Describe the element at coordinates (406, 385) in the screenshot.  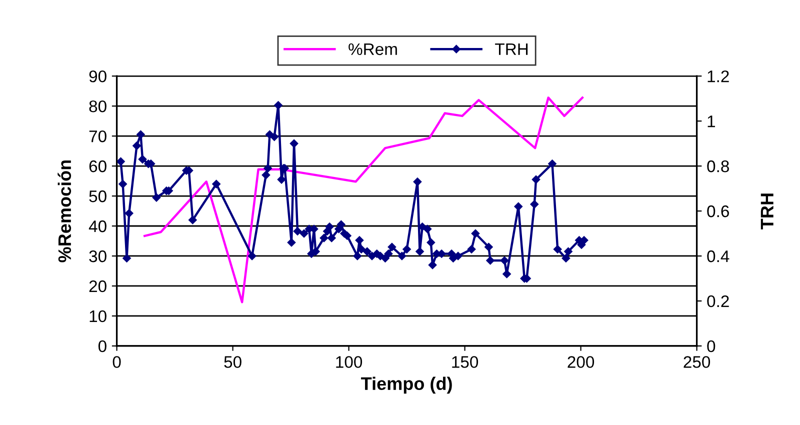
I see `x-axis-title: Tiempo (d)` at that location.